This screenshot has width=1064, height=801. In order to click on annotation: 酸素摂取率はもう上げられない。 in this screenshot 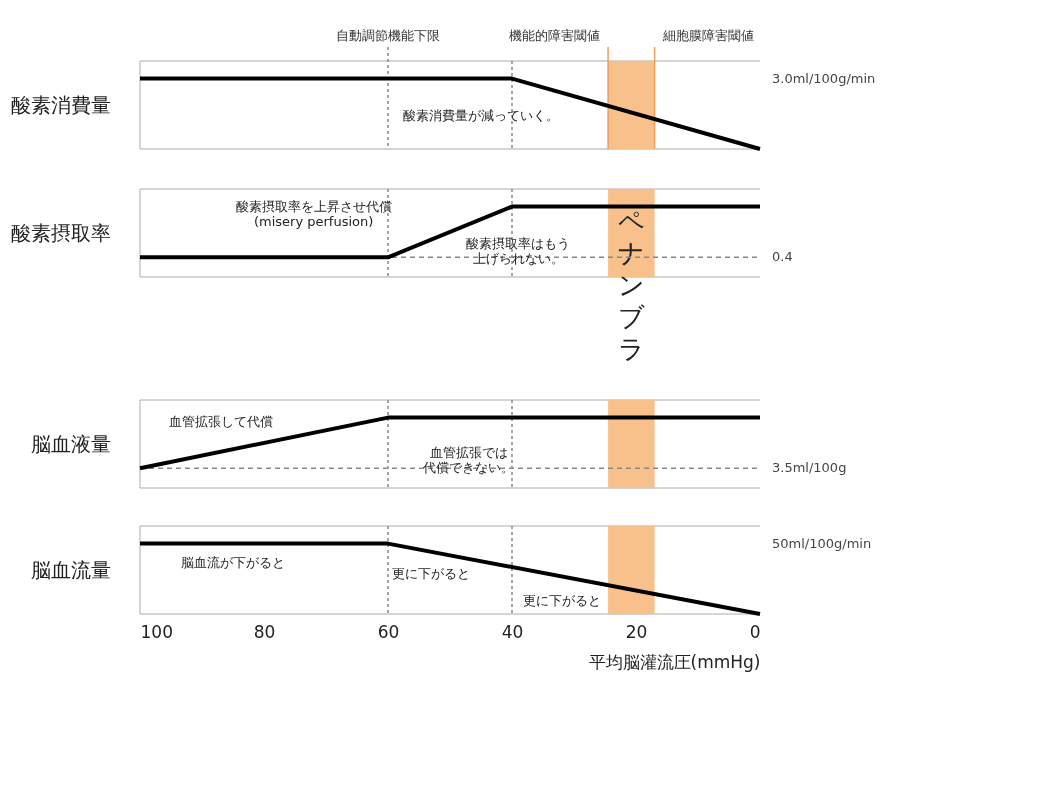, I will do `click(518, 250)`.